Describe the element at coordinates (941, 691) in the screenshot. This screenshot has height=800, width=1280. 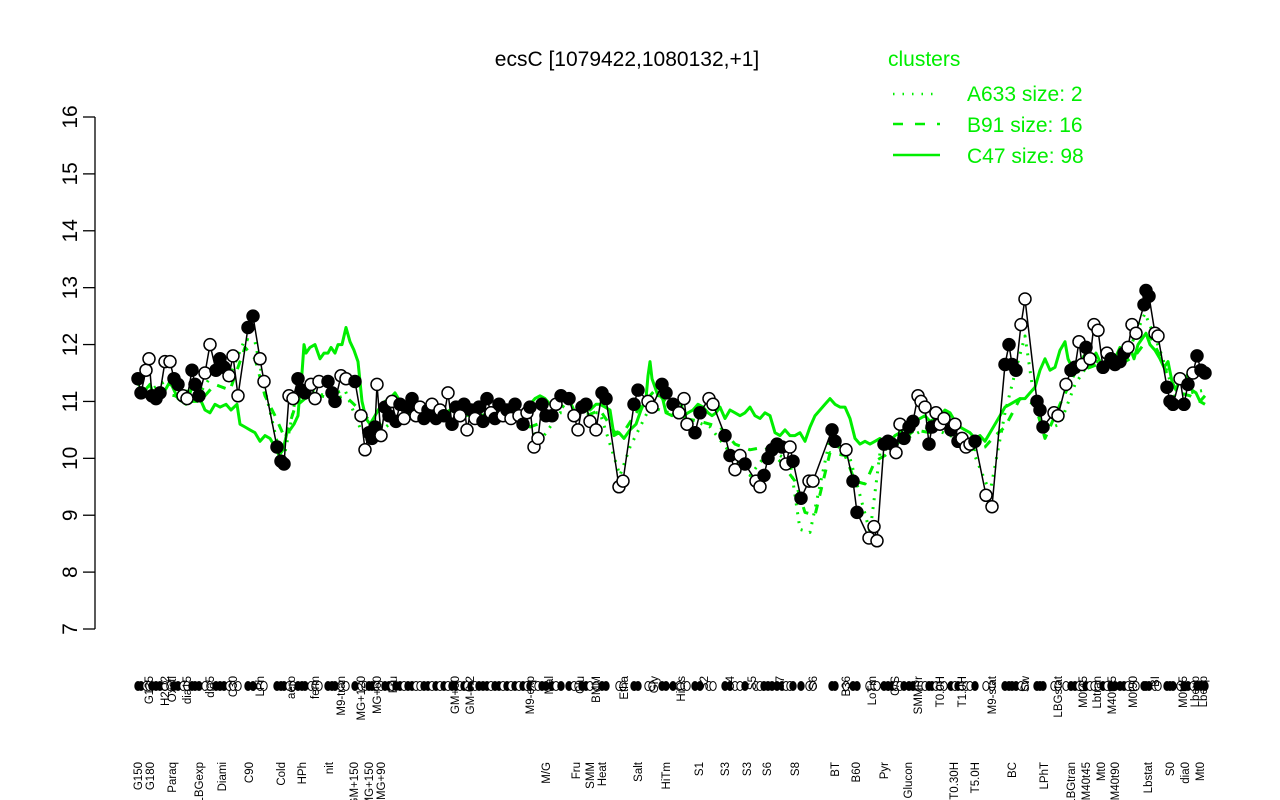
I see `x-category-label: T0.0H` at that location.